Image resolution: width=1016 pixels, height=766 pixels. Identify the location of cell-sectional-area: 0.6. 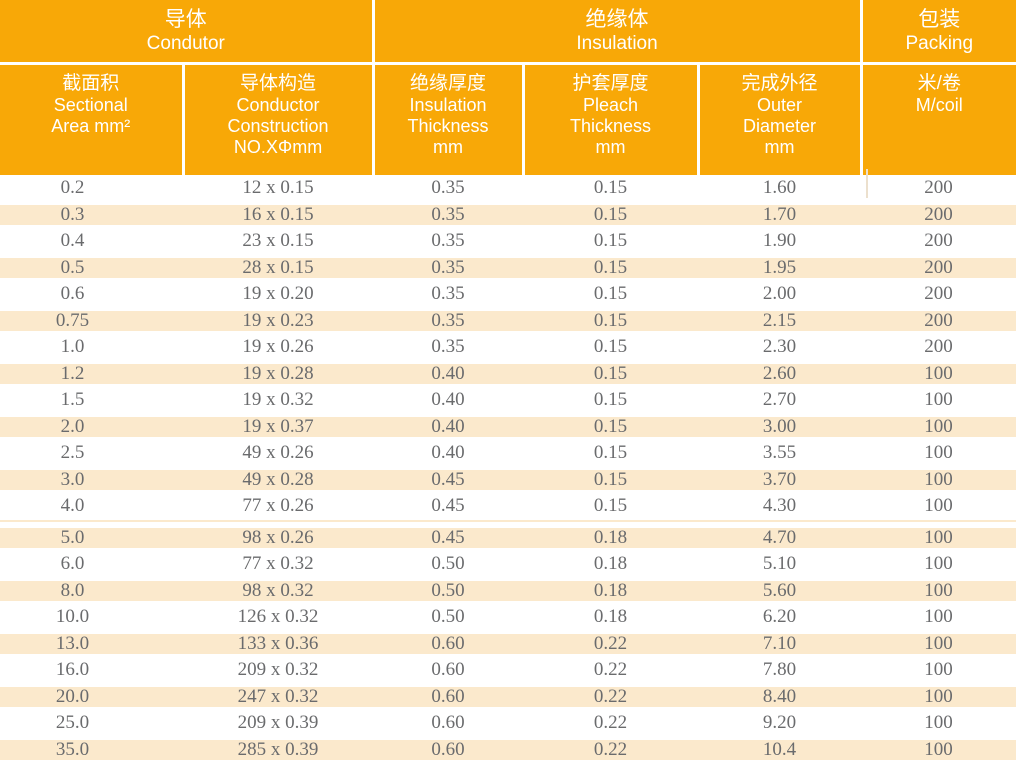
(72, 293).